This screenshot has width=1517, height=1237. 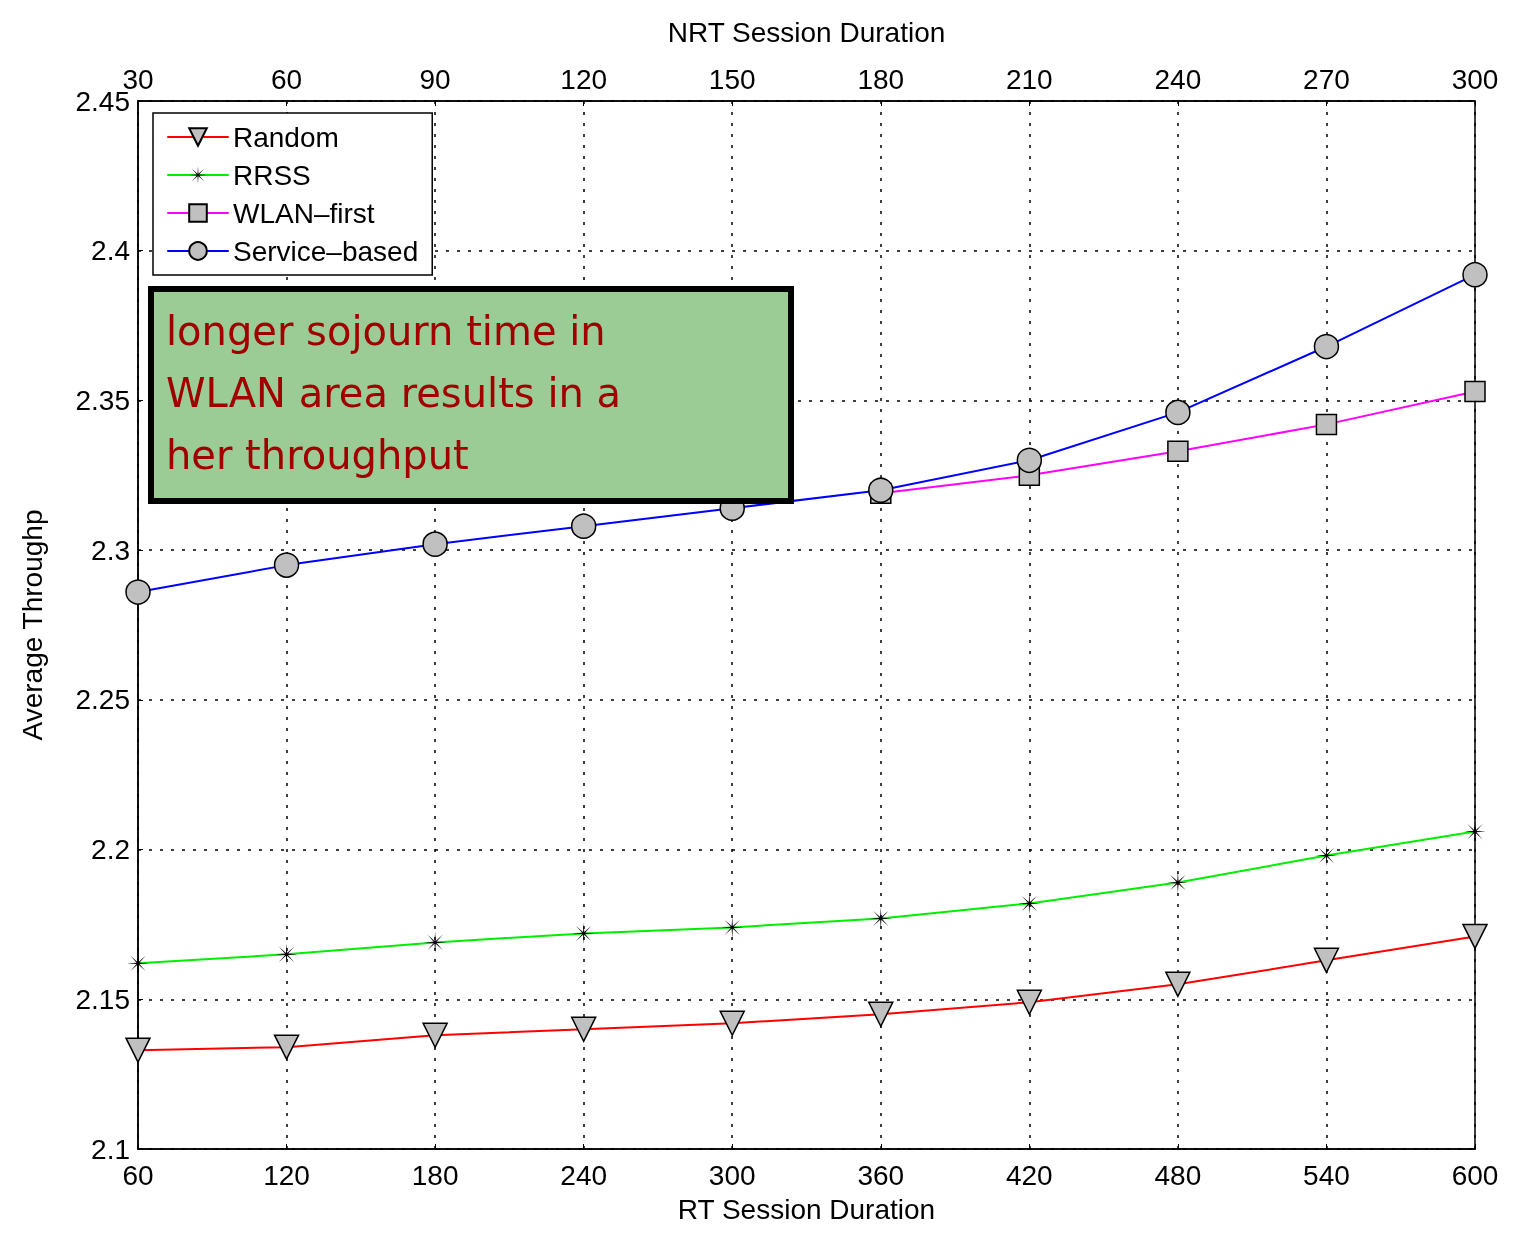 I want to click on annotation: longer sojourn time in WLAN area results in a her throughput, so click(x=394, y=393).